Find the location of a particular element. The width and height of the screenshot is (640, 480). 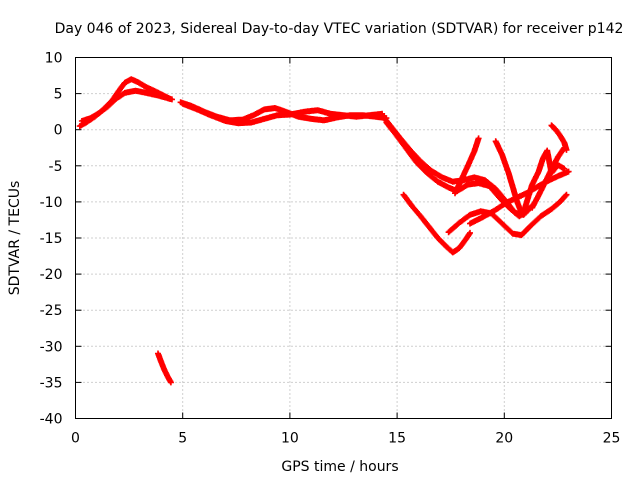

x-tick-label: 5 is located at coordinates (182, 439).